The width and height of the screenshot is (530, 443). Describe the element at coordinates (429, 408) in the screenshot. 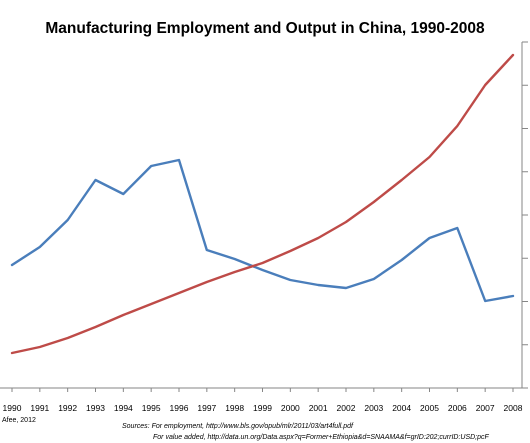

I see `x-tick-label: 2005` at that location.